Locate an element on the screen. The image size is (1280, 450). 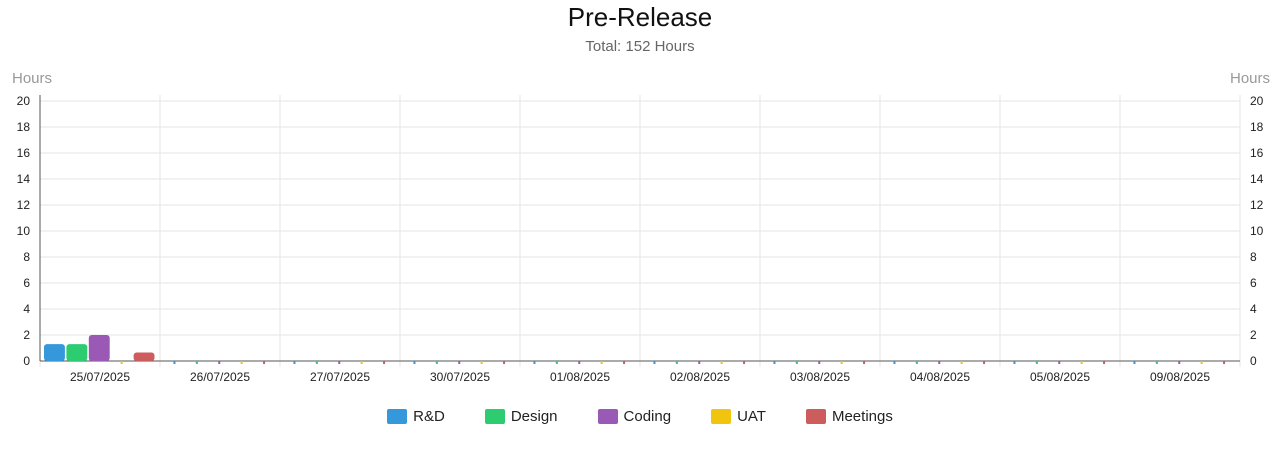
y-tick-label-left: 10 is located at coordinates (24, 231).